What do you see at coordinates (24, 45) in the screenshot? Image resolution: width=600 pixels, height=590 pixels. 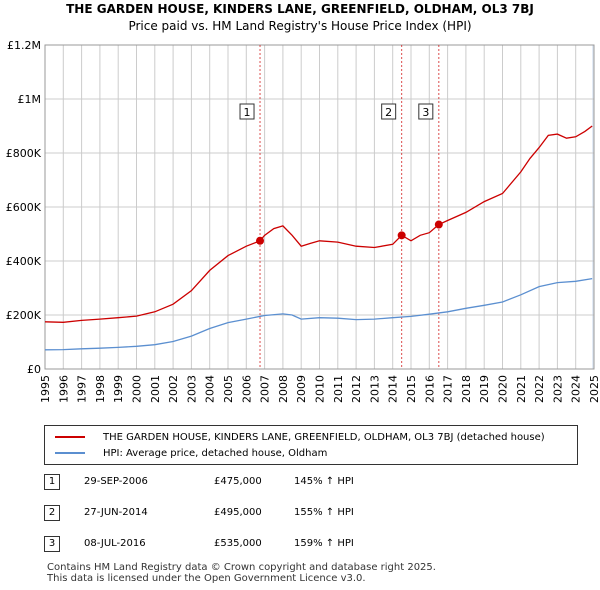 I see `y-tick-label: £1.2M` at bounding box center [24, 45].